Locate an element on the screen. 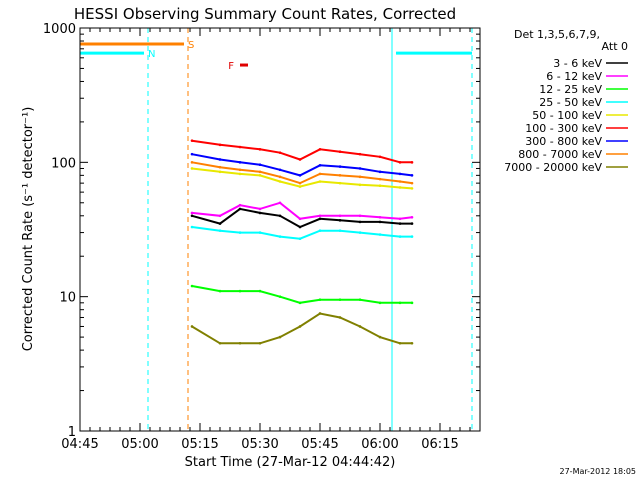 The width and height of the screenshot is (640, 480). series-line-800-7000-kev is located at coordinates (302, 173).